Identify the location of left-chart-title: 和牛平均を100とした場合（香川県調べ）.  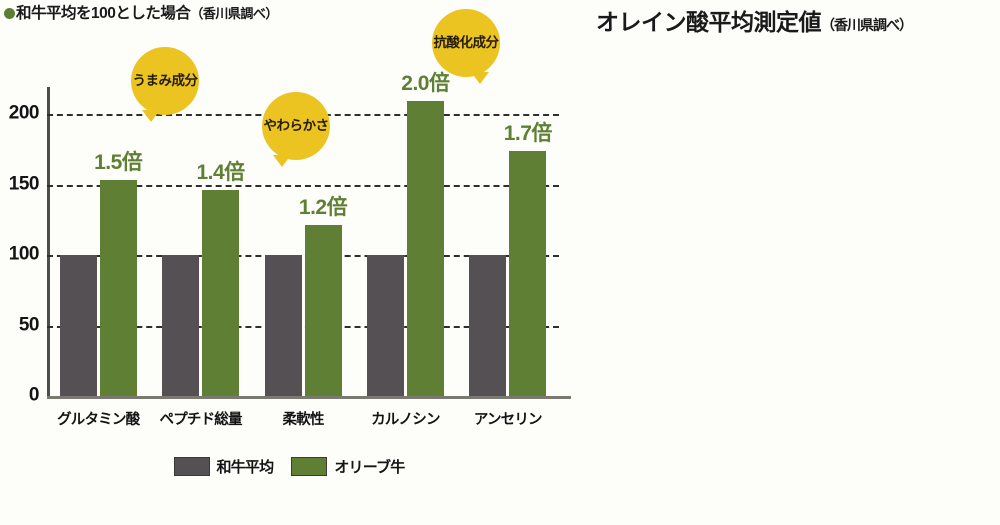
(141, 12).